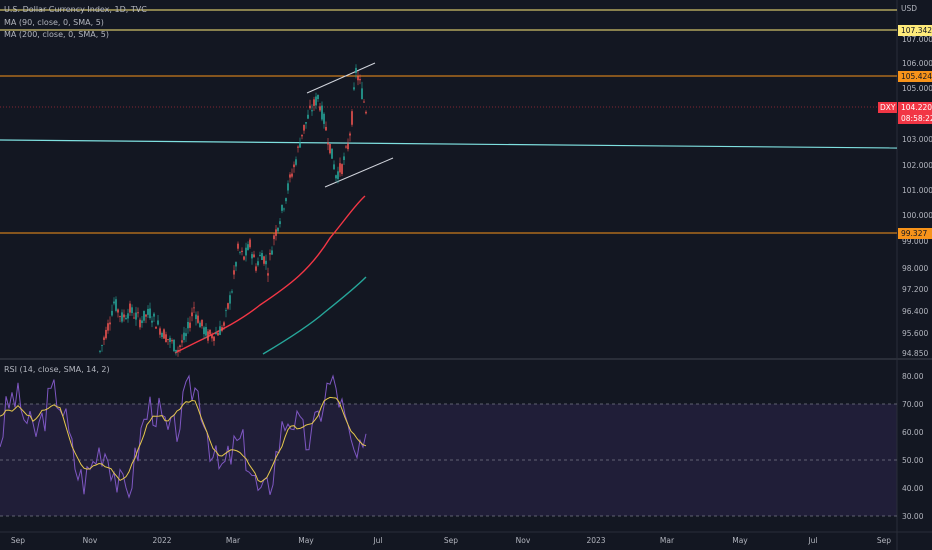 The width and height of the screenshot is (932, 550). Describe the element at coordinates (57, 34) in the screenshot. I see `ma200-legend: MA (200, close, 0, SMA, 5)` at that location.